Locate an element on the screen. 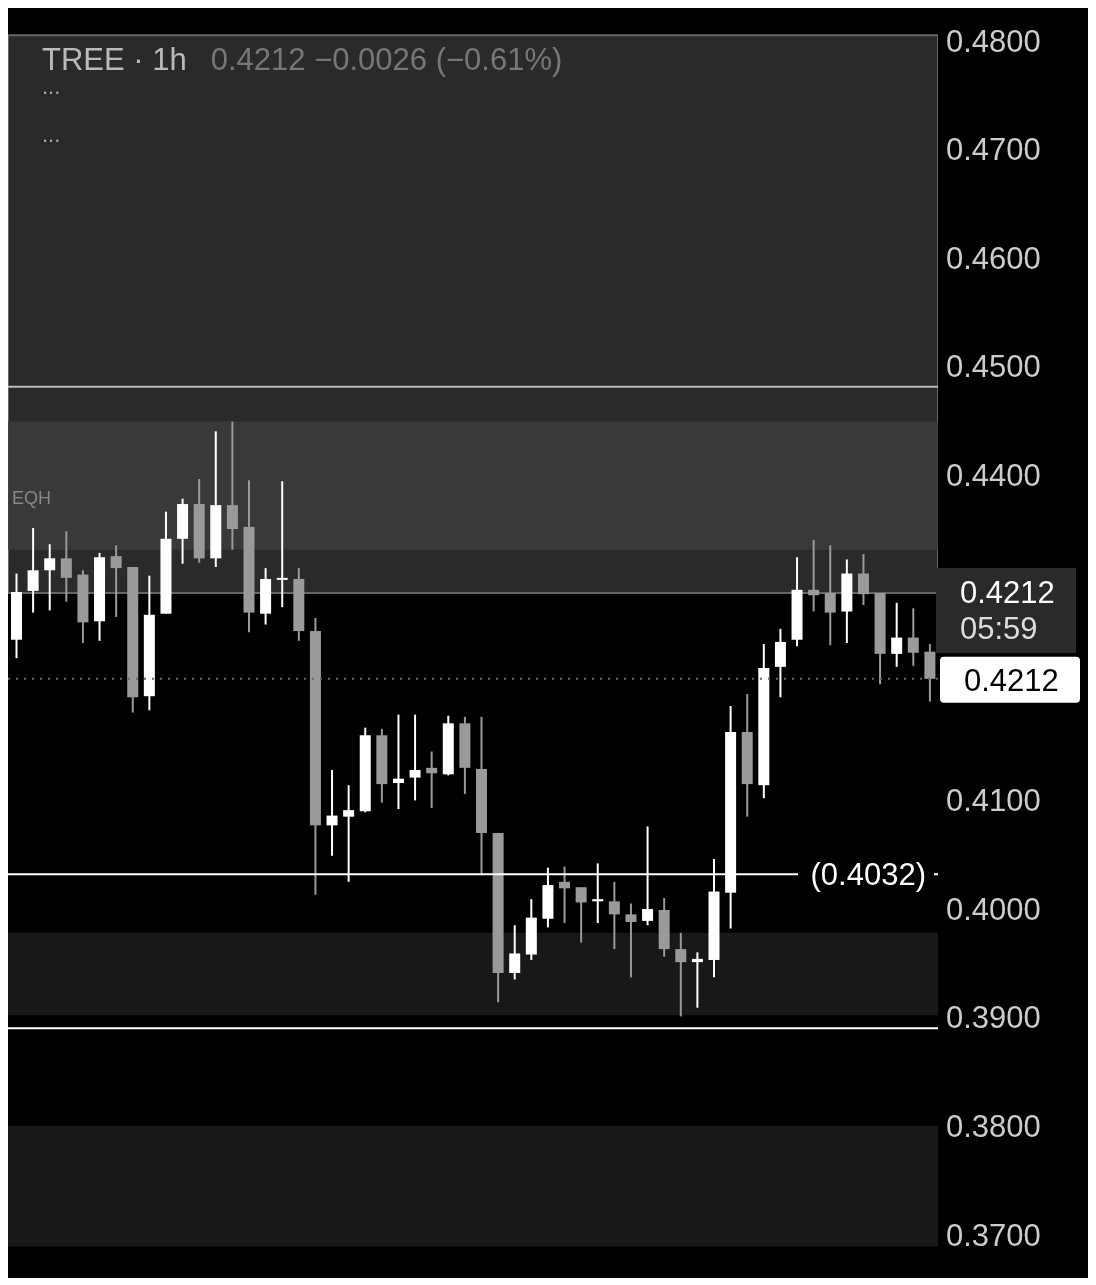 The image size is (1096, 1285). text: TREE · 1h is located at coordinates (114, 59).